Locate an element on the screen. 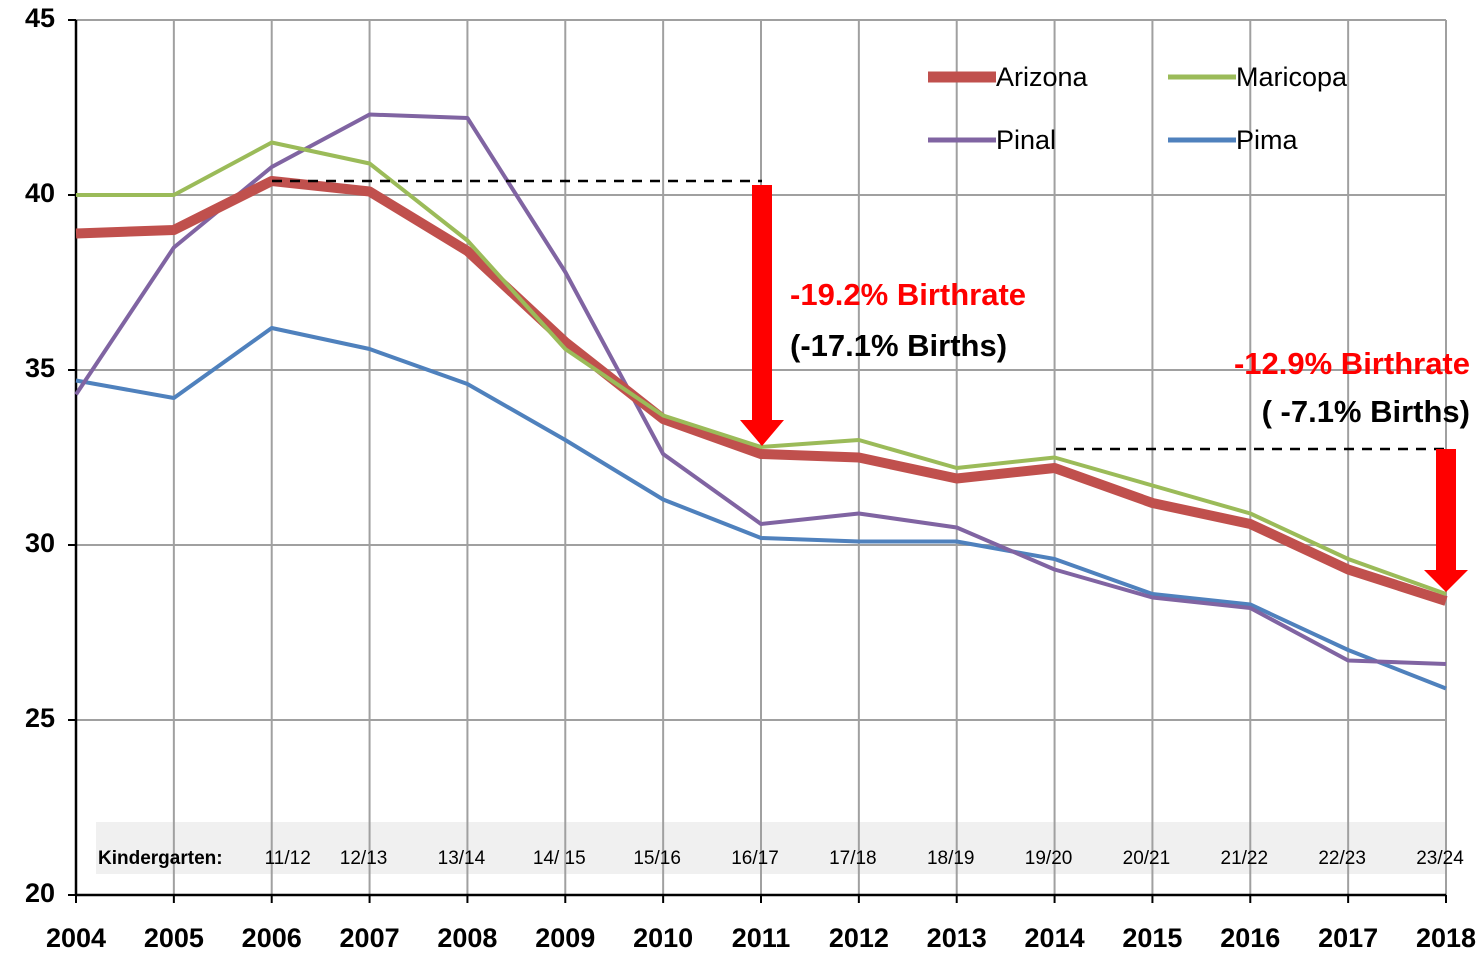  kindergarten-year: 19/20 is located at coordinates (1049, 858).